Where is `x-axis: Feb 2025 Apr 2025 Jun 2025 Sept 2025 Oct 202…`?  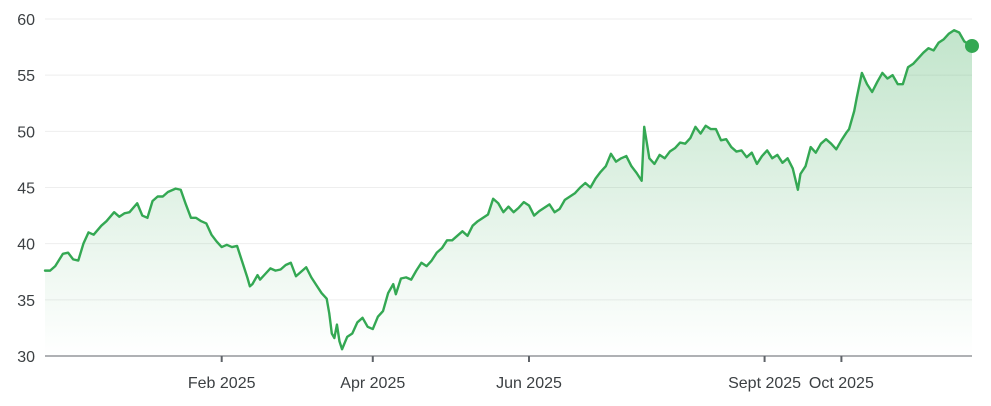
x-axis: Feb 2025 Apr 2025 Jun 2025 Sept 2025 Oct 202… is located at coordinates (508, 373).